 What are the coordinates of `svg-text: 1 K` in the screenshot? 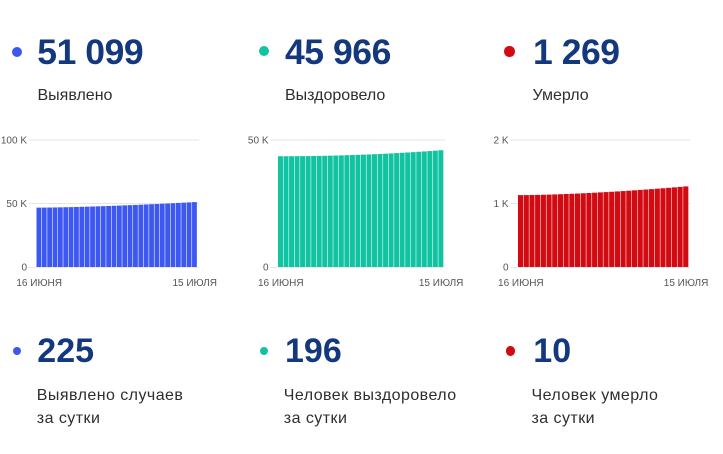 It's located at (500, 204).